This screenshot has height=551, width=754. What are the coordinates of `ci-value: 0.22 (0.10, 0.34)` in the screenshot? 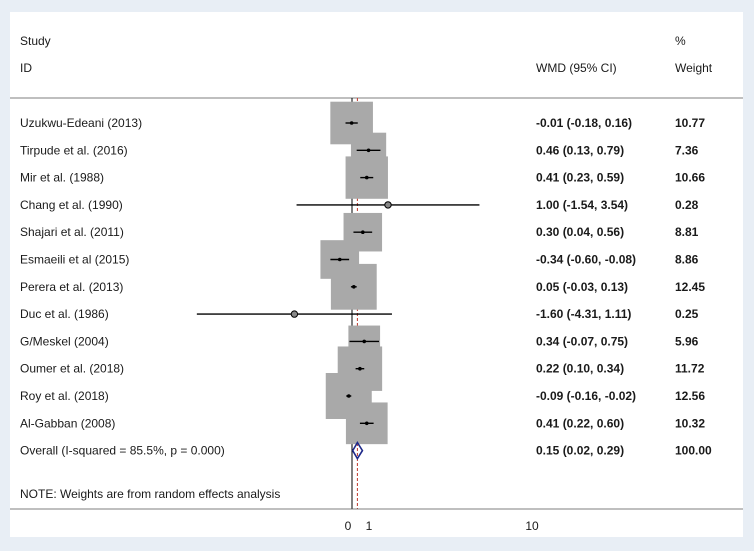 It's located at (580, 369).